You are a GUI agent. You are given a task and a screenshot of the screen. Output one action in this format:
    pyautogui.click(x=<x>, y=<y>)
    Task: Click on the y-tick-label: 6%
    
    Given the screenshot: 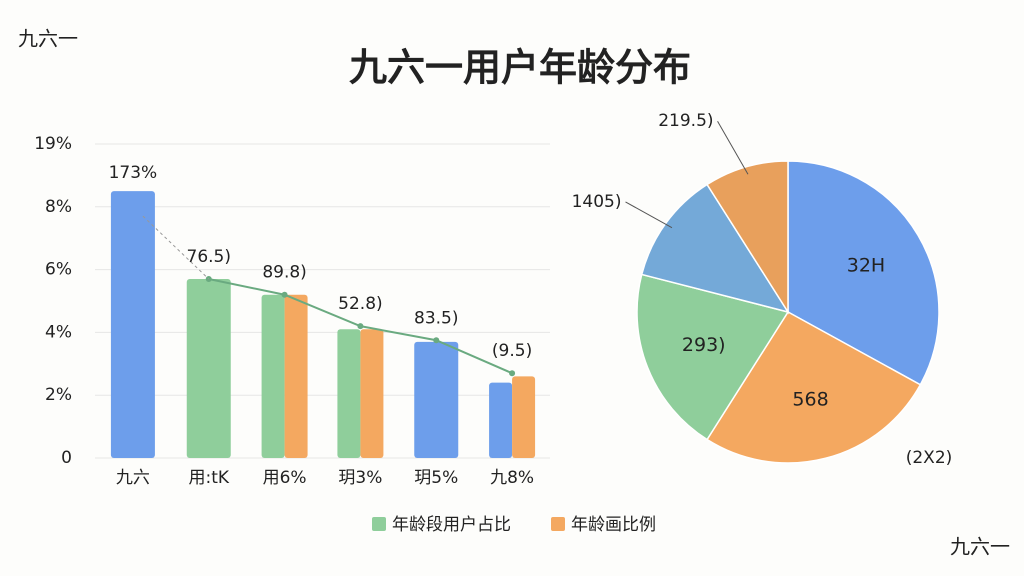 What is the action you would take?
    pyautogui.click(x=58, y=270)
    